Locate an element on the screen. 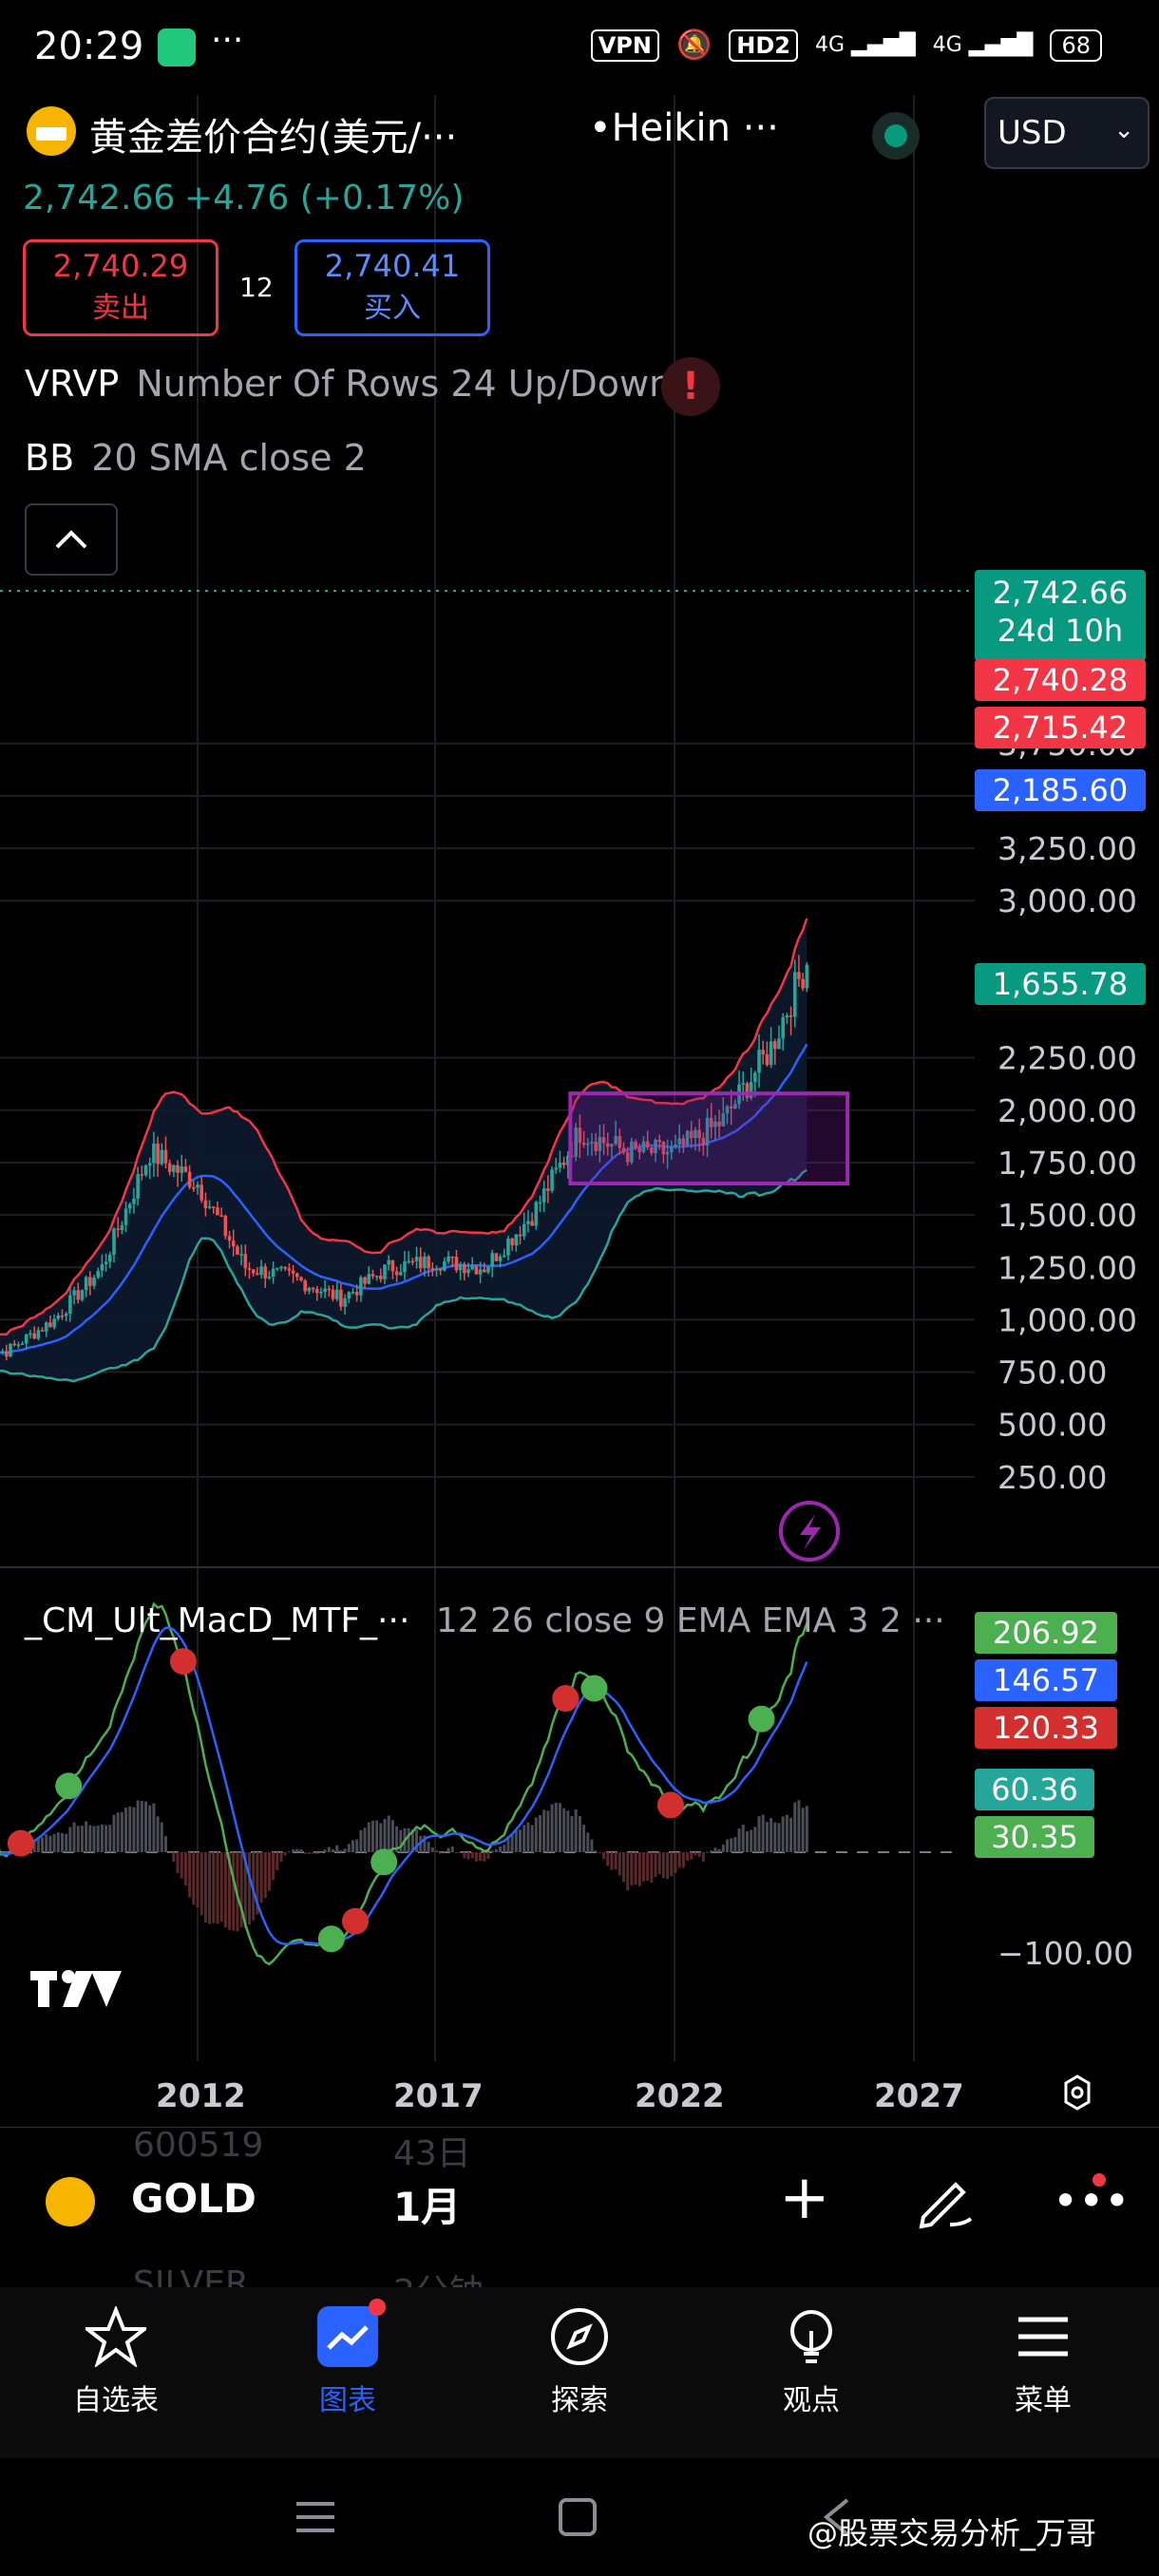  more-icon: ••• is located at coordinates (1091, 2200).